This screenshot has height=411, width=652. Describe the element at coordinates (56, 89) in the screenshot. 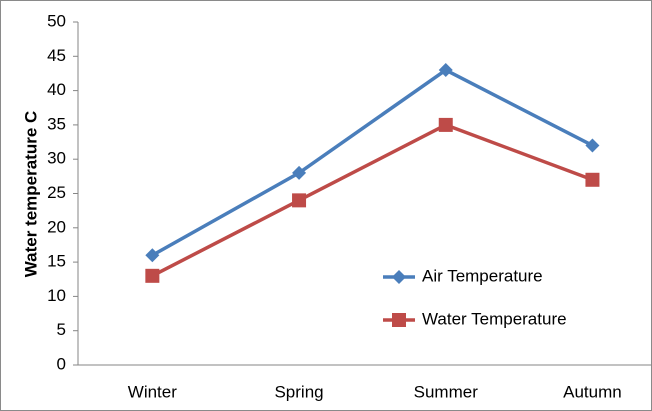

I see `y-tick-label: 40` at that location.